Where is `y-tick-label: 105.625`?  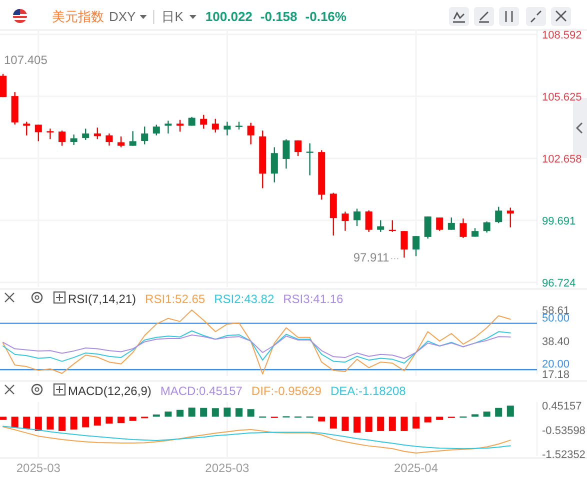 y-tick-label: 105.625 is located at coordinates (562, 97).